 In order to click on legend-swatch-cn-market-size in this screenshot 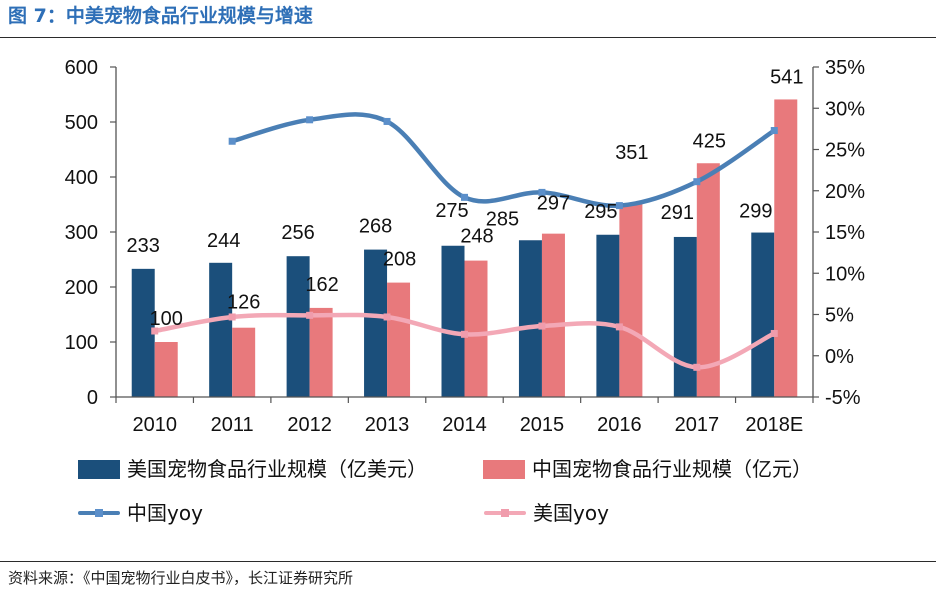, I will do `click(504, 469)`.